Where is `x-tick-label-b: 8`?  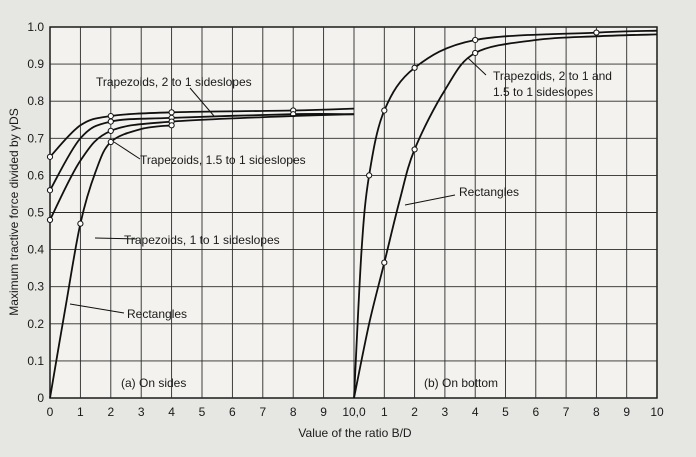 x-tick-label-b: 8 is located at coordinates (596, 412).